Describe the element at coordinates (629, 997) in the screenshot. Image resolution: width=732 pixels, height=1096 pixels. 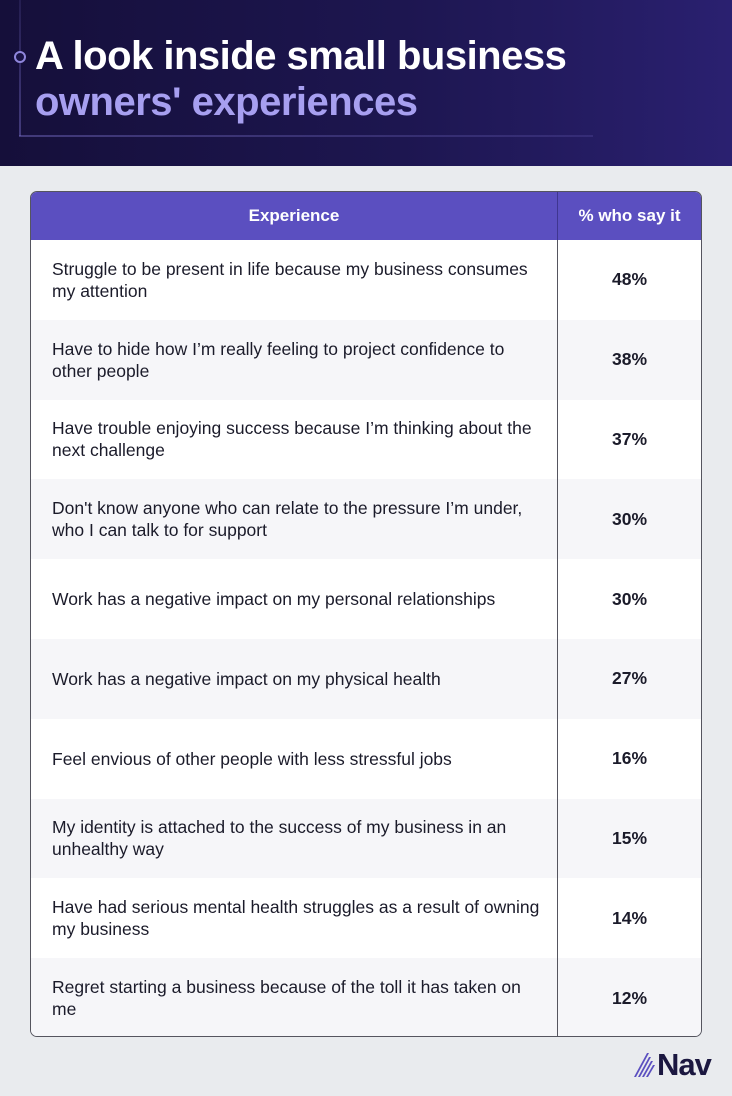
I see `percent-cell: 12%` at that location.